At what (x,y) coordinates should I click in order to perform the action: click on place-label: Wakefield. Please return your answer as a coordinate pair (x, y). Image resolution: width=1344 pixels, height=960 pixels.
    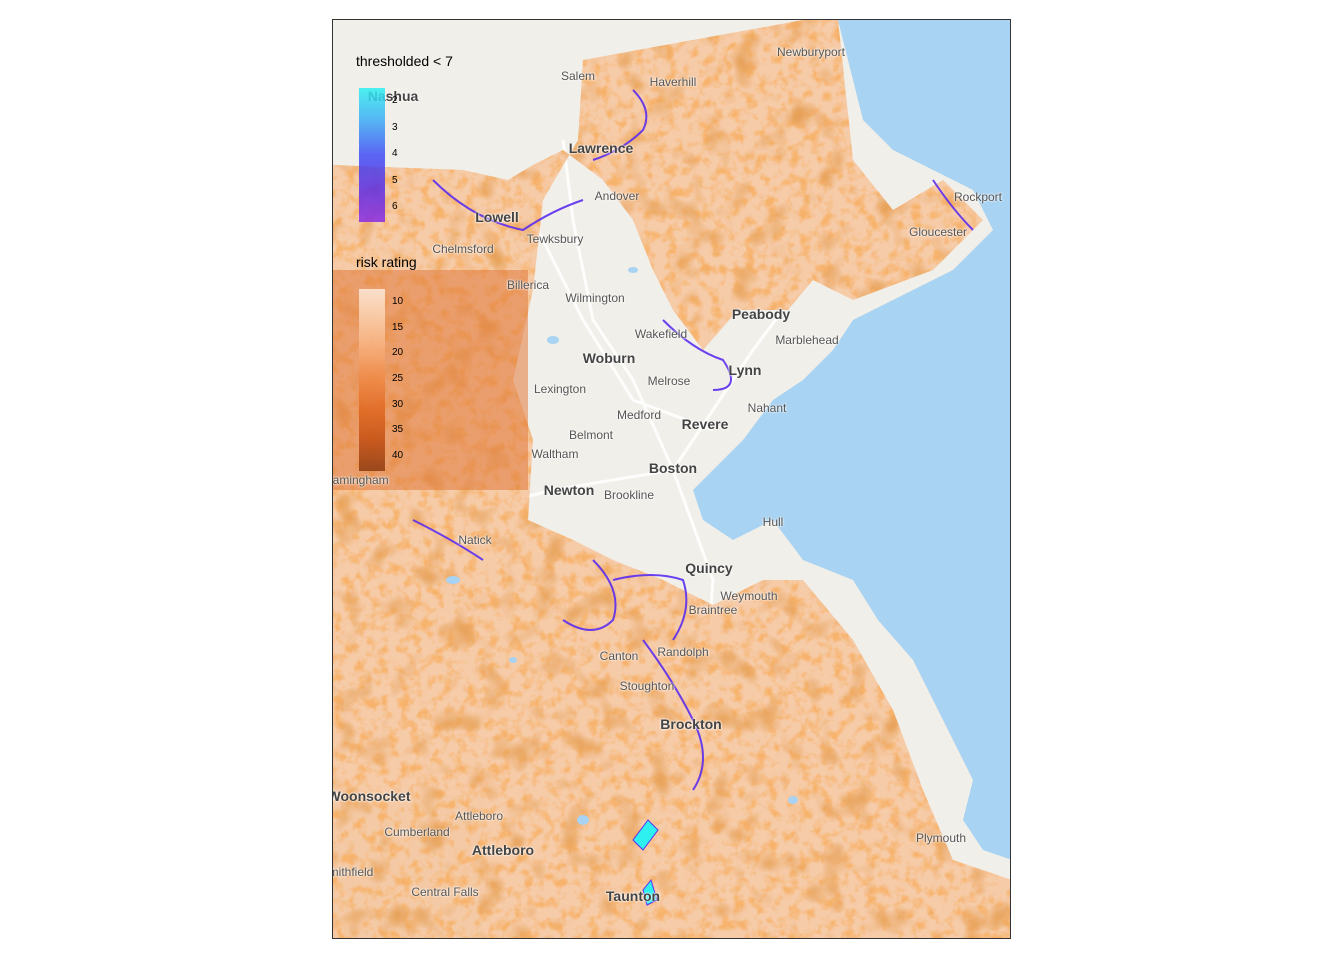
    Looking at the image, I should click on (661, 334).